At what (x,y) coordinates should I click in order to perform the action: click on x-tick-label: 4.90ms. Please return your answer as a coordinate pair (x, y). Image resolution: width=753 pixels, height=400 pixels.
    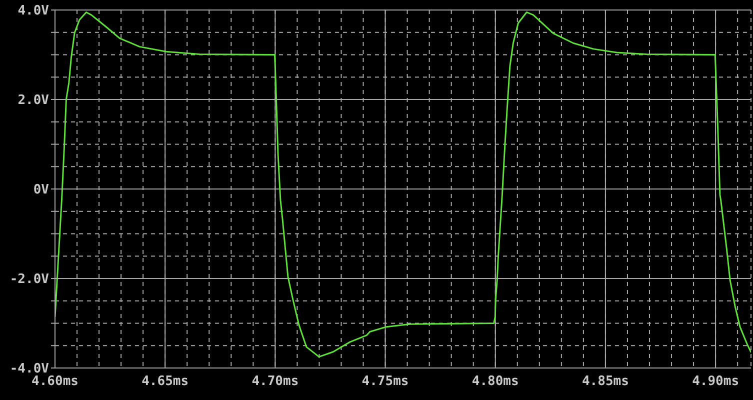
    Looking at the image, I should click on (716, 382).